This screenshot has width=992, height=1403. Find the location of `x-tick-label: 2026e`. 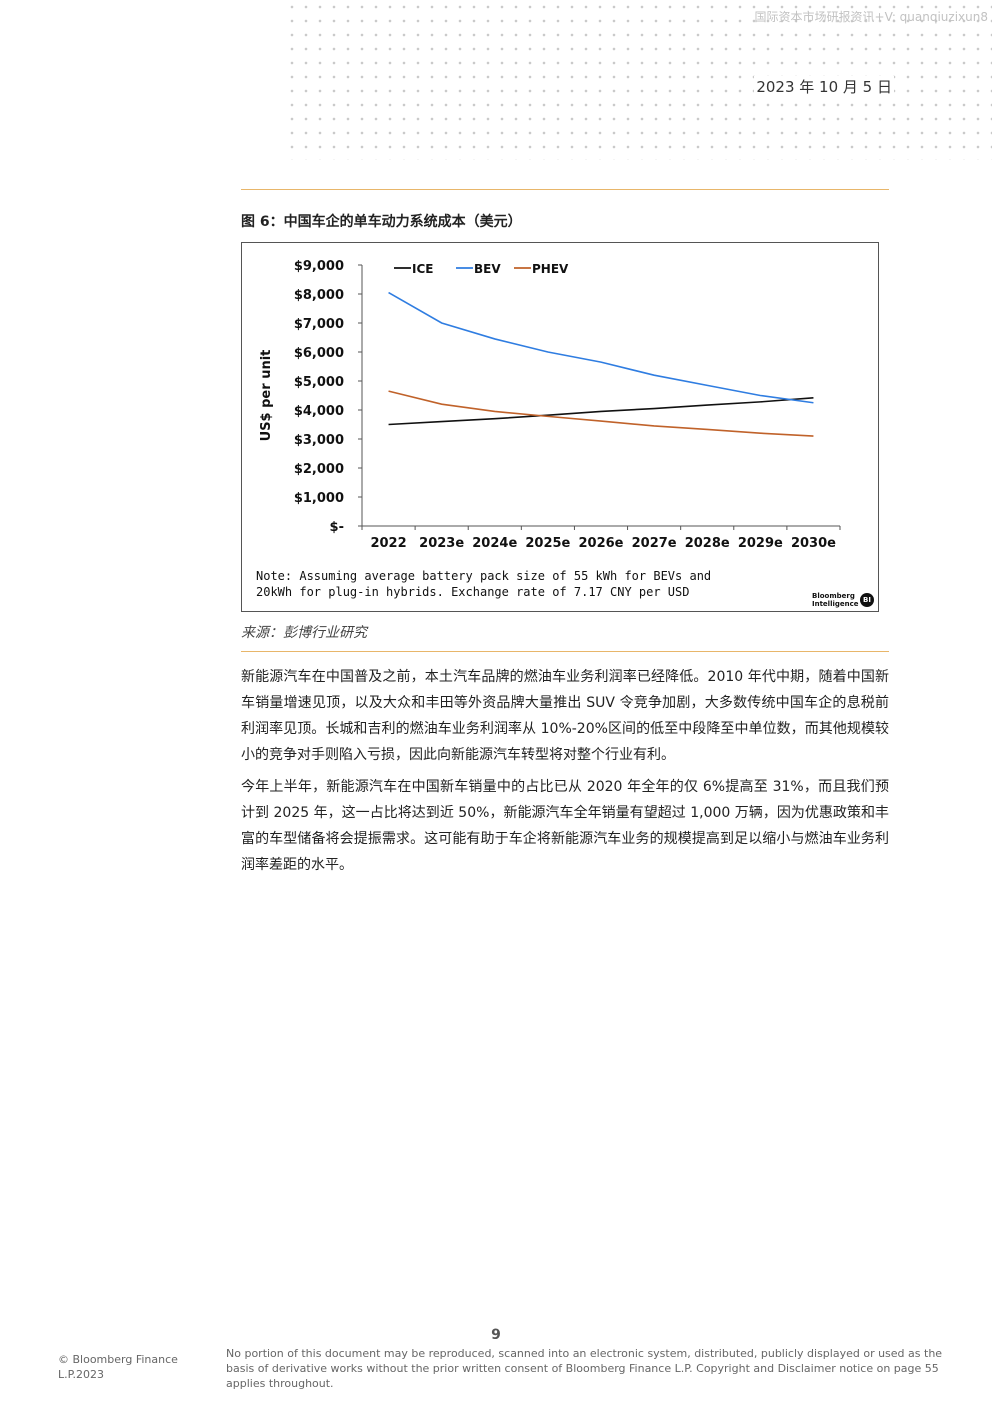

x-tick-label: 2026e is located at coordinates (601, 543).